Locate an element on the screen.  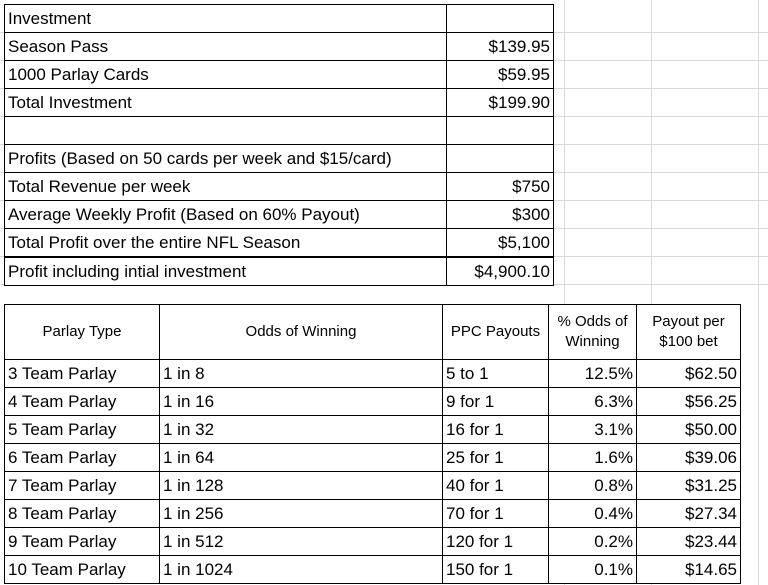
payout-per-100-cell: $50.00 is located at coordinates (688, 429).